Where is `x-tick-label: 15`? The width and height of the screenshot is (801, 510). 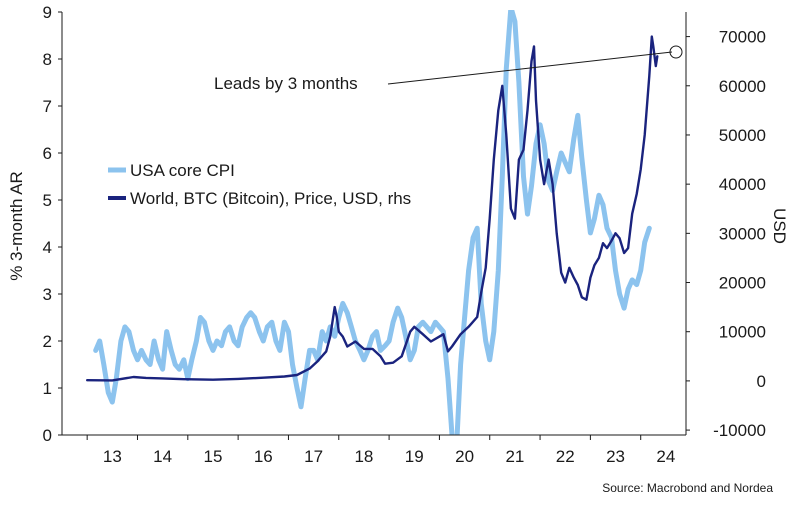 x-tick-label: 15 is located at coordinates (213, 456).